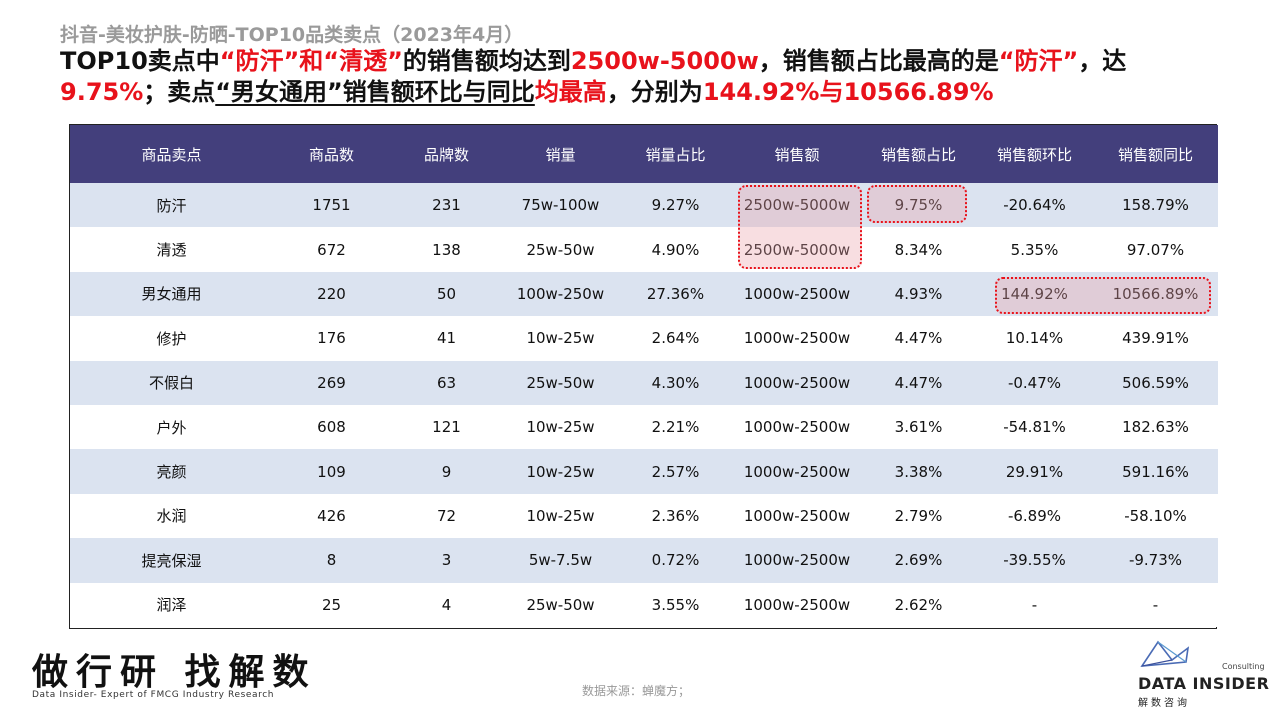  I want to click on column-header: 销量占比, so click(675, 154).